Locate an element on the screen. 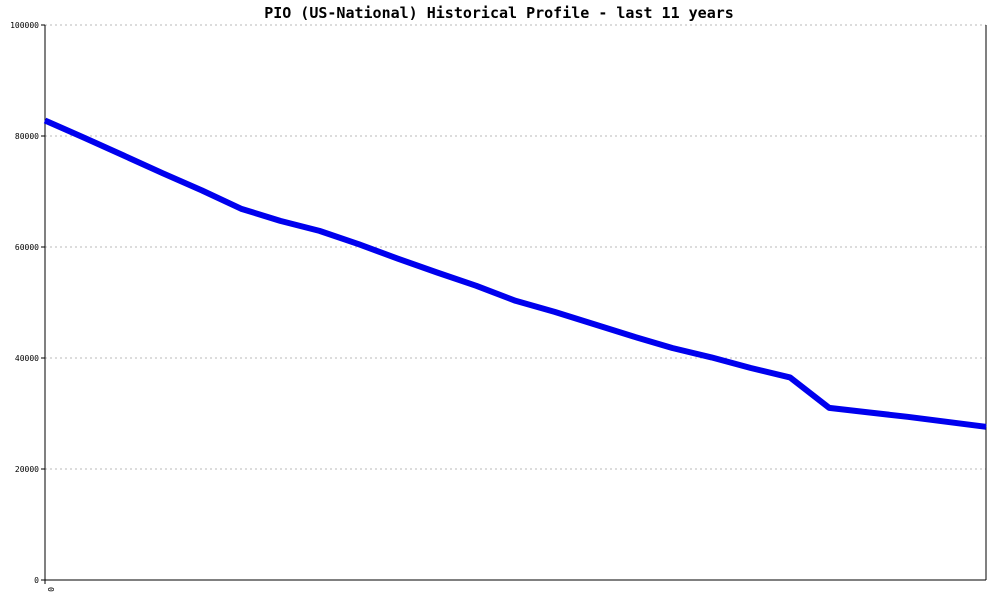 This screenshot has width=1000, height=600. y-tick-label: 0 is located at coordinates (36, 580).